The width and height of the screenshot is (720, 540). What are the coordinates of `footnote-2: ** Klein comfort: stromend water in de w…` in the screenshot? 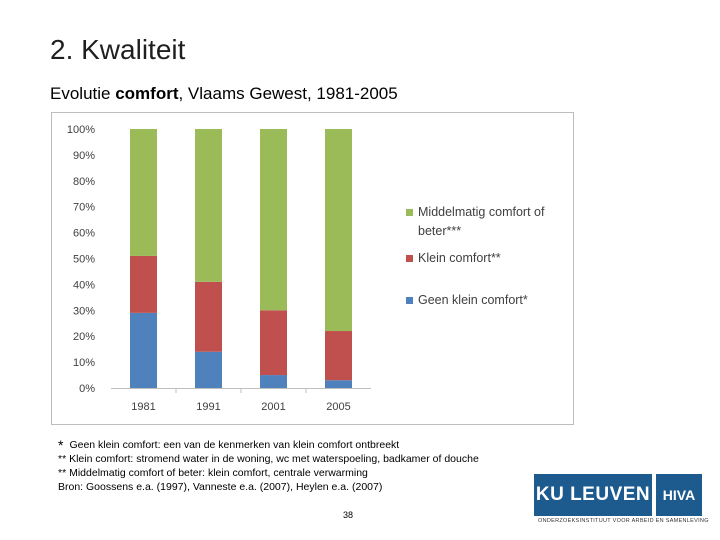 It's located at (268, 459).